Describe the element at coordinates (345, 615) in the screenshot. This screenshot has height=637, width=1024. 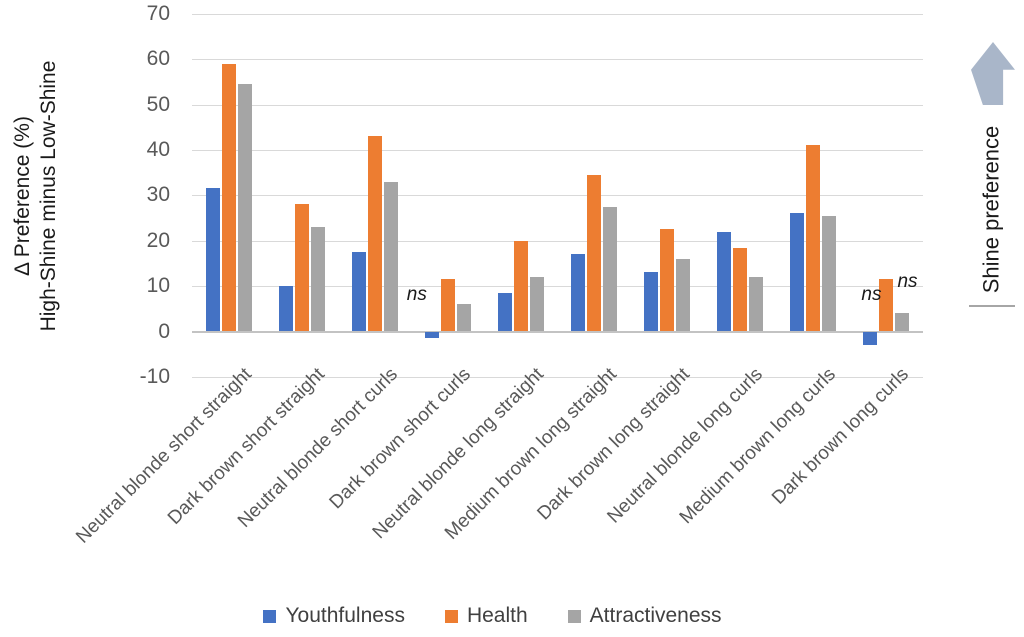
I see `legend-label: Youthfulness` at that location.